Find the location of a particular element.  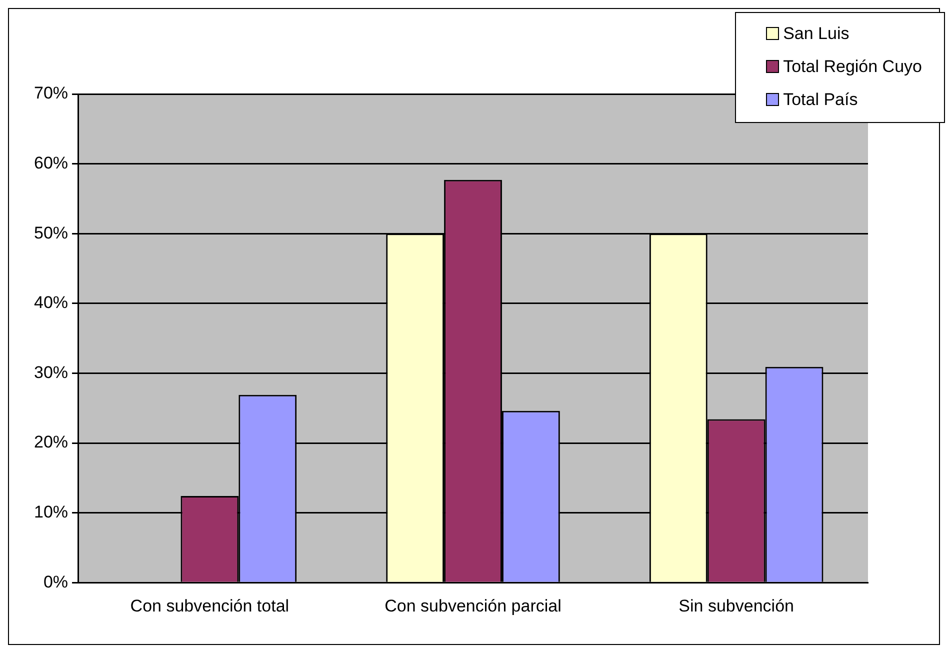

y-tick-label: 30% is located at coordinates (51, 372).